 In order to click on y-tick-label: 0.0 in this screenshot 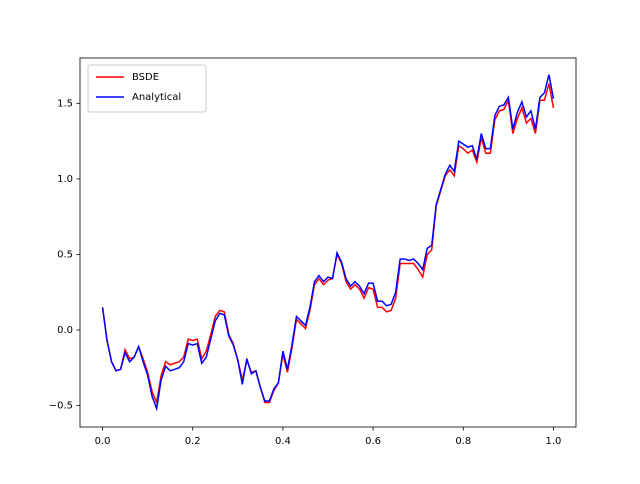, I will do `click(65, 330)`.